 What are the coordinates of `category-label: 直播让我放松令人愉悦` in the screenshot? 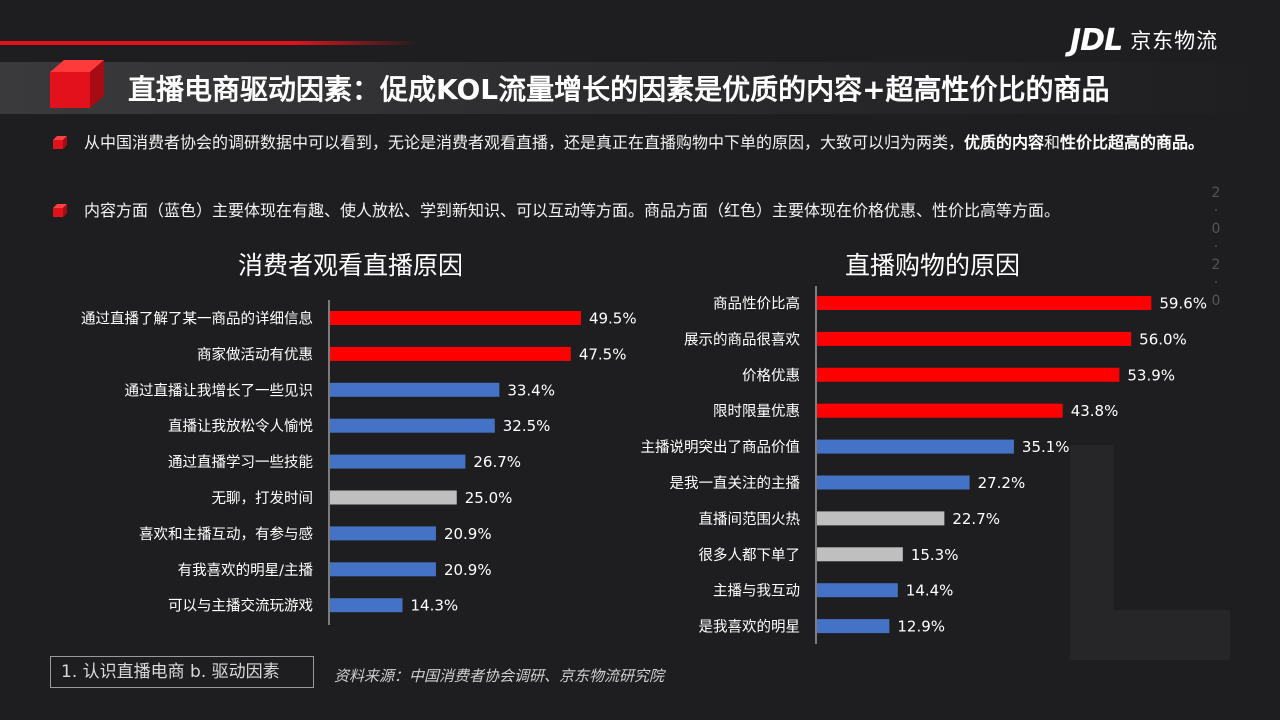 It's located at (240, 426).